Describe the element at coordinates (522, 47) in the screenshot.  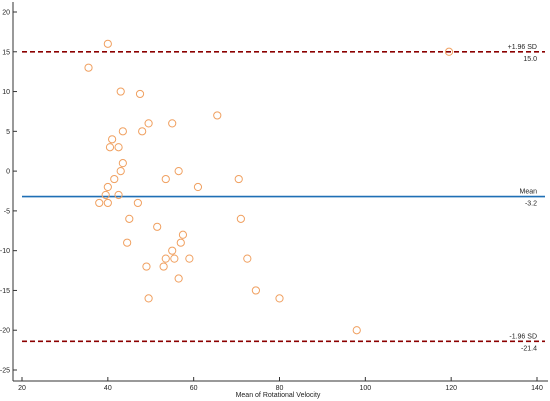
I see `upper-label: +1.96 SD` at that location.